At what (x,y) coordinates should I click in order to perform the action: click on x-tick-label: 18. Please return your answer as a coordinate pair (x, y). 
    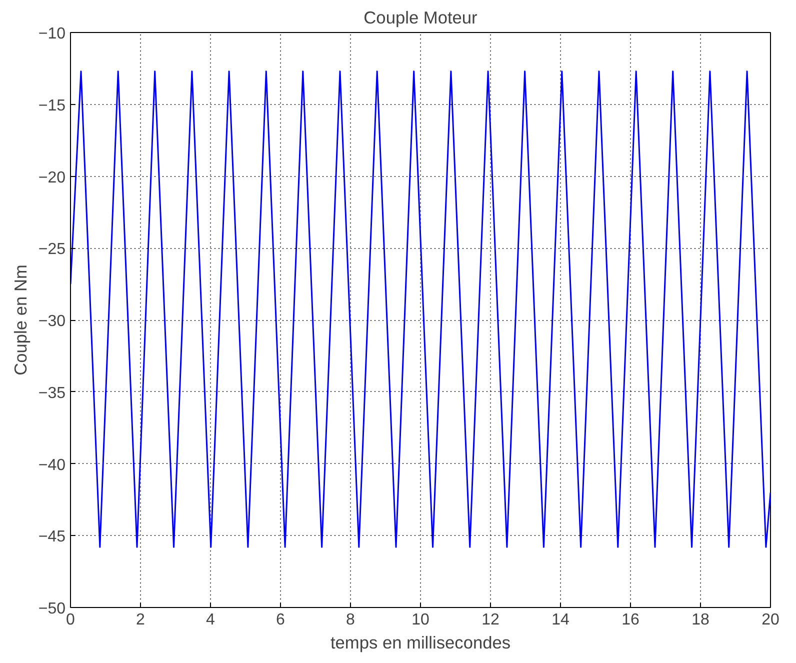
    Looking at the image, I should click on (701, 620).